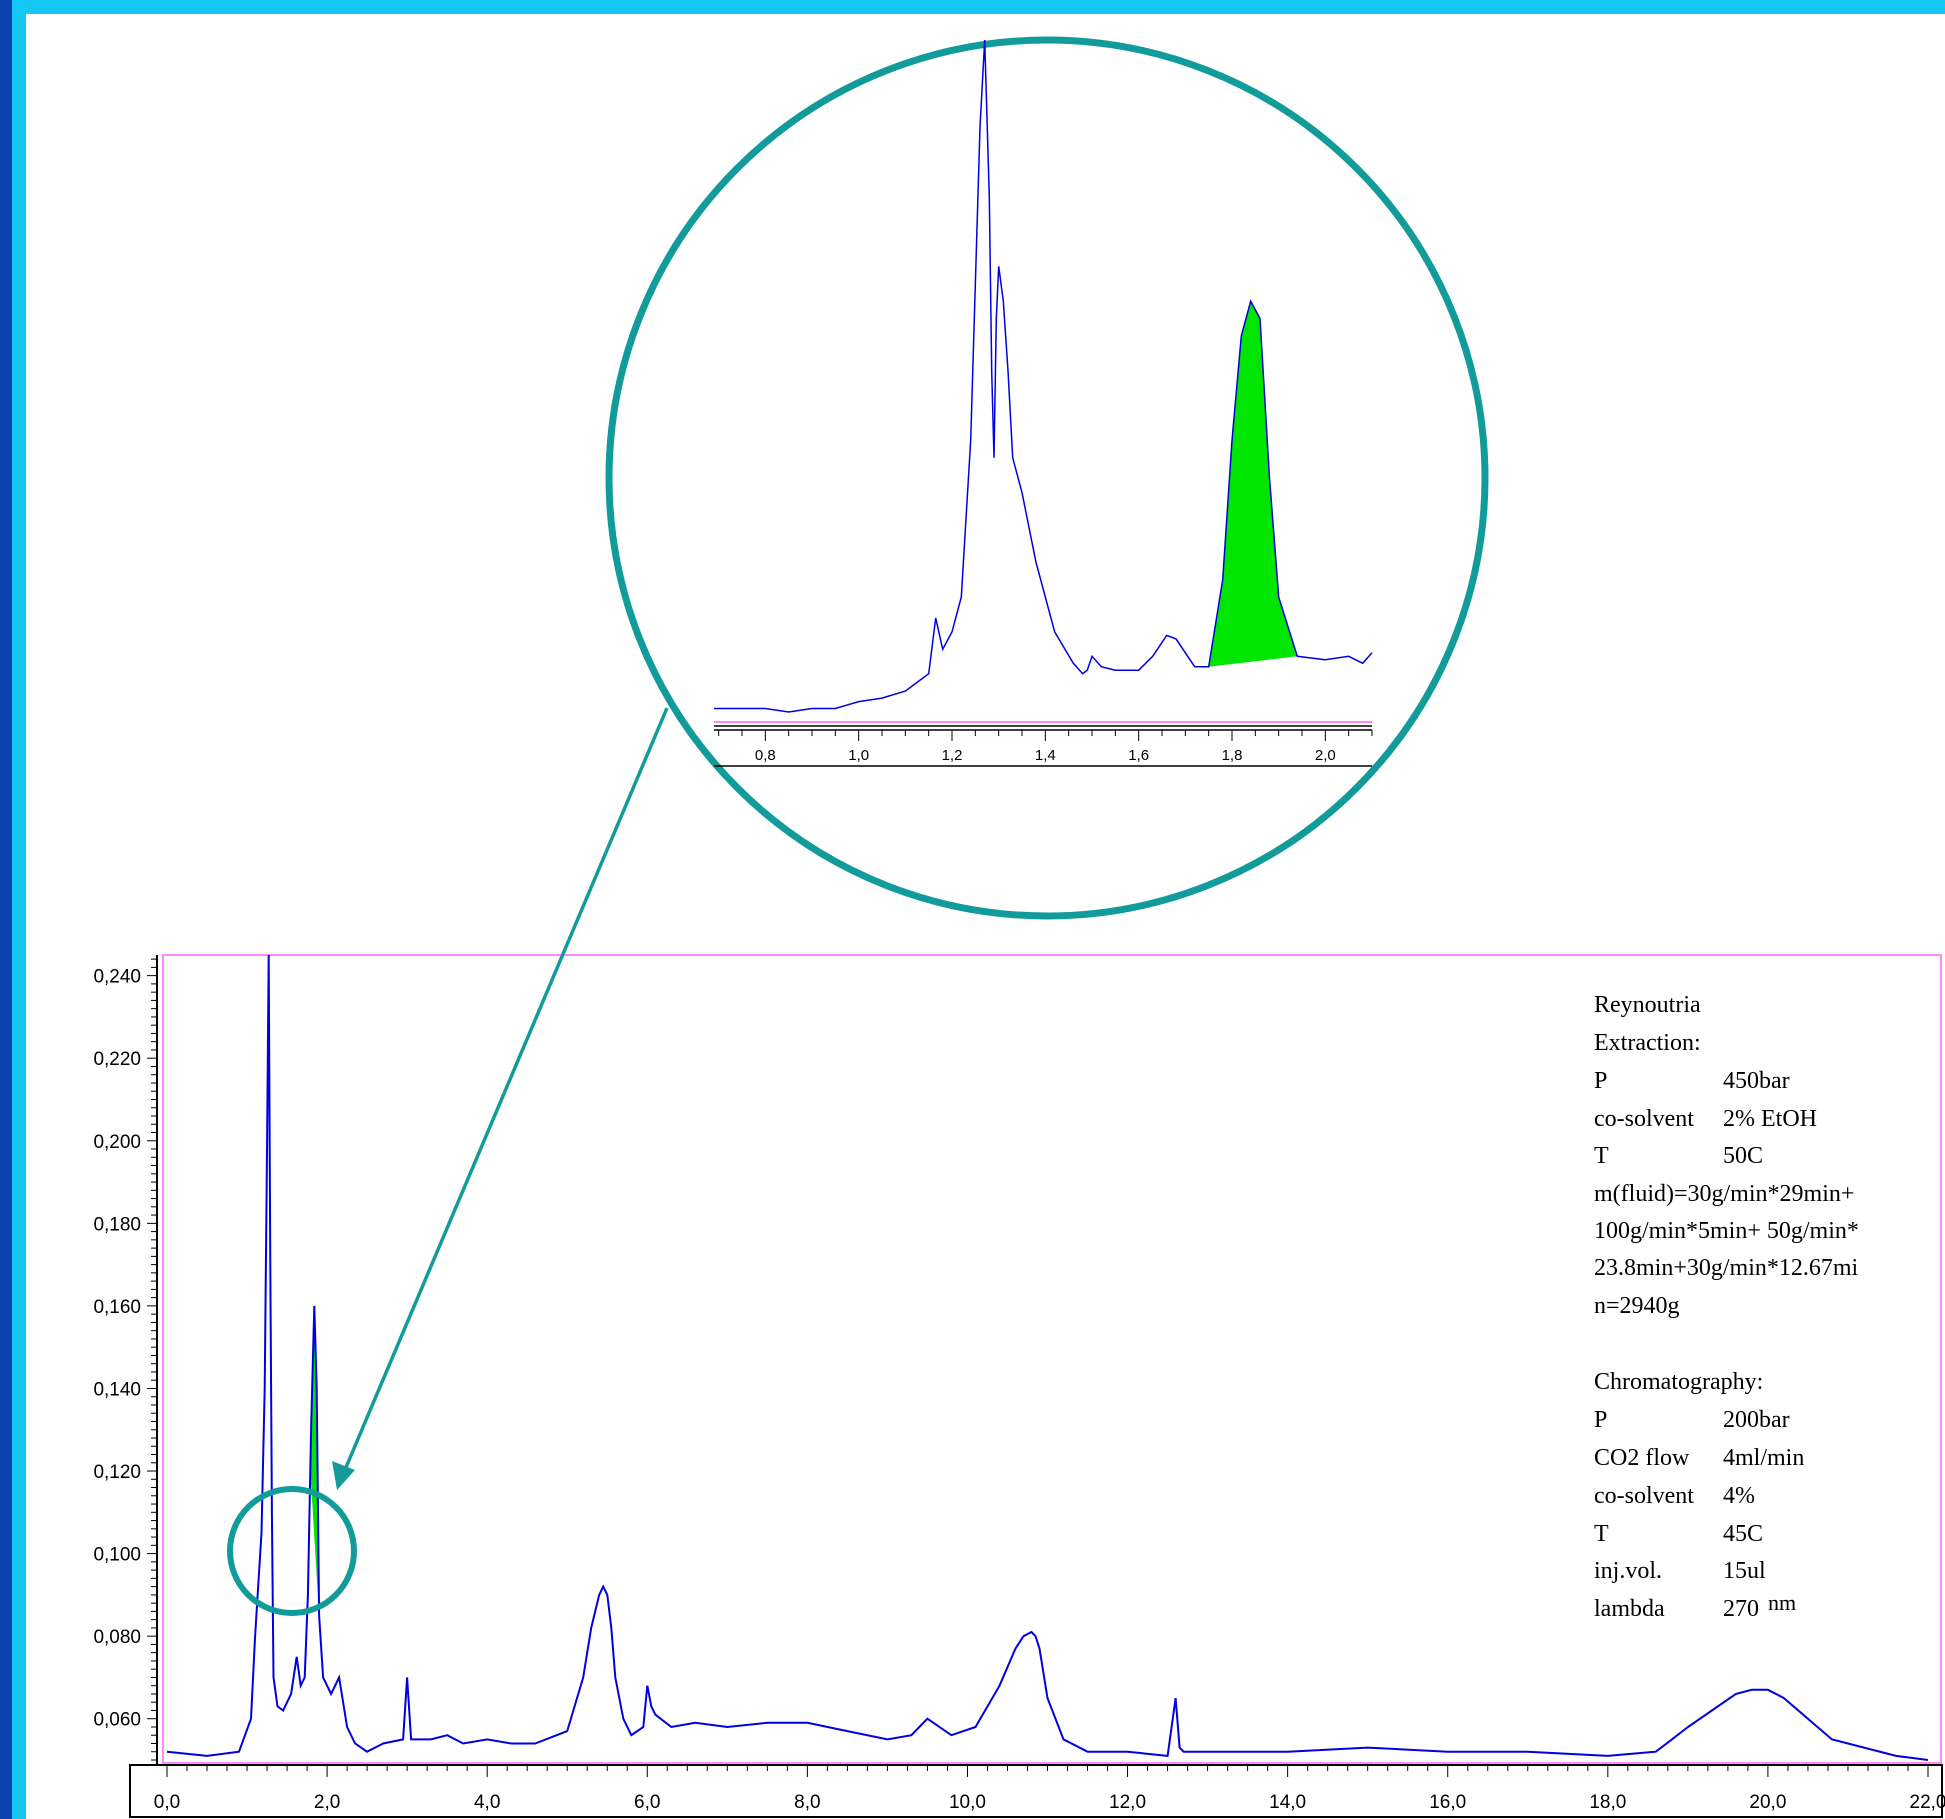 The image size is (1945, 1819). What do you see at coordinates (117, 1720) in the screenshot?
I see `y-tick-label: 0,060` at bounding box center [117, 1720].